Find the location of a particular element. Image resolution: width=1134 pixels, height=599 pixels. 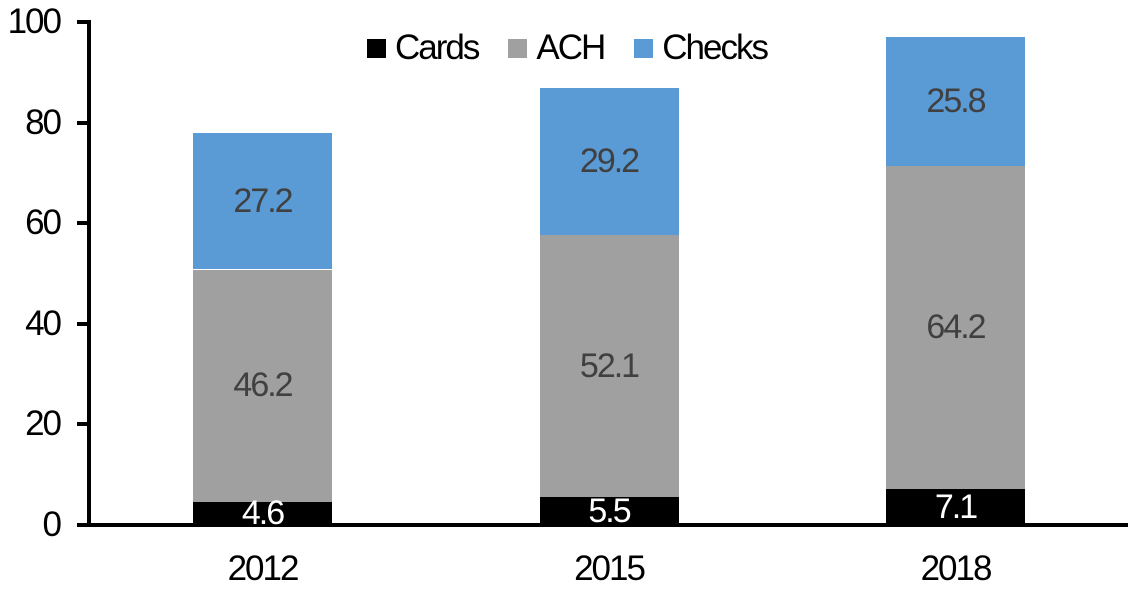

legend-item-cards: Cards is located at coordinates (423, 48).